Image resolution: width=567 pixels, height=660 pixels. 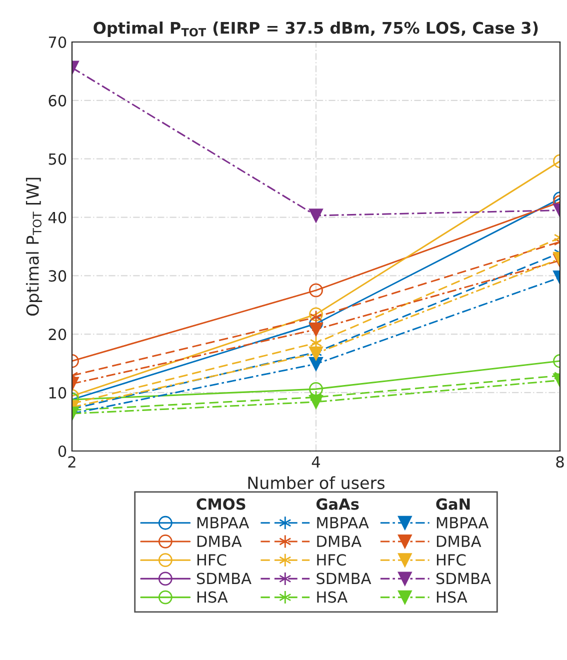 What do you see at coordinates (57, 334) in the screenshot?
I see `y-tick-label: 20` at bounding box center [57, 334].